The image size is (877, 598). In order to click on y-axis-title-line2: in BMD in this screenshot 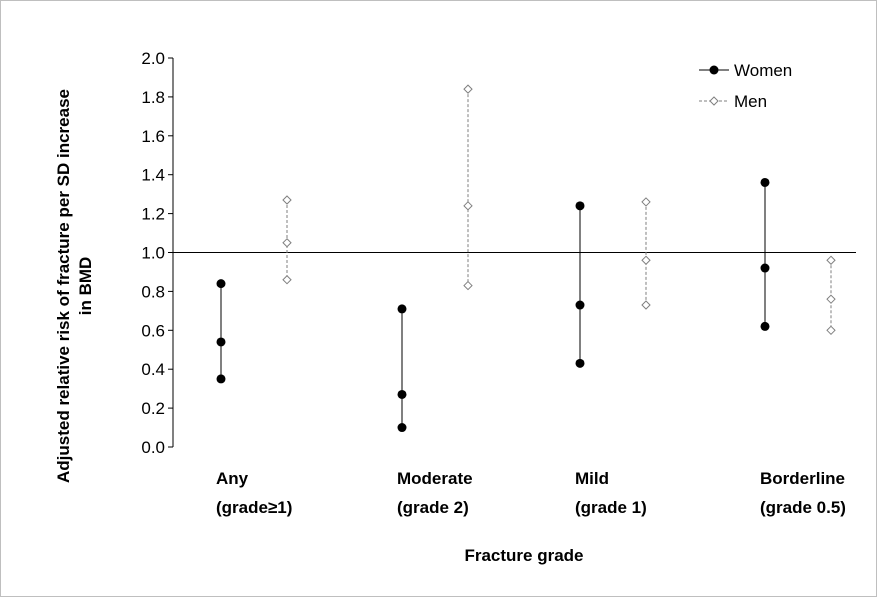, I will do `click(85, 286)`.